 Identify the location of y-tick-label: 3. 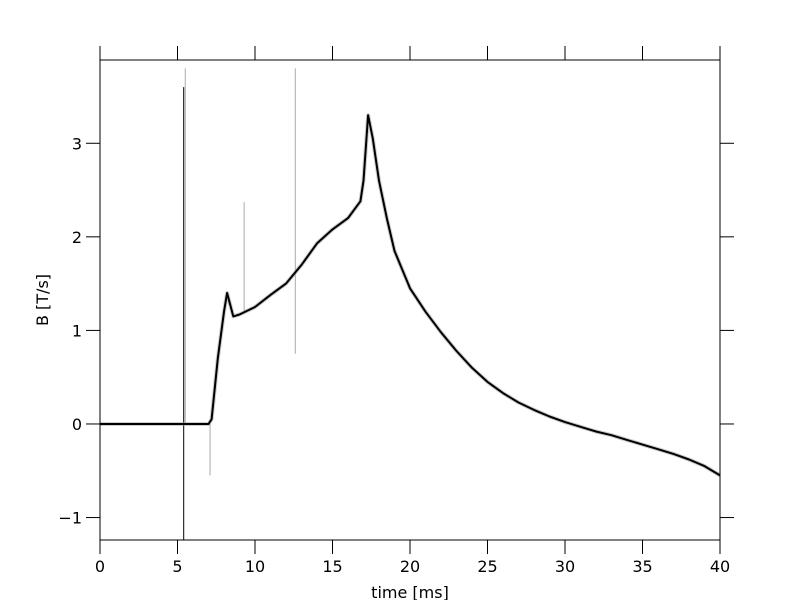
(77, 143).